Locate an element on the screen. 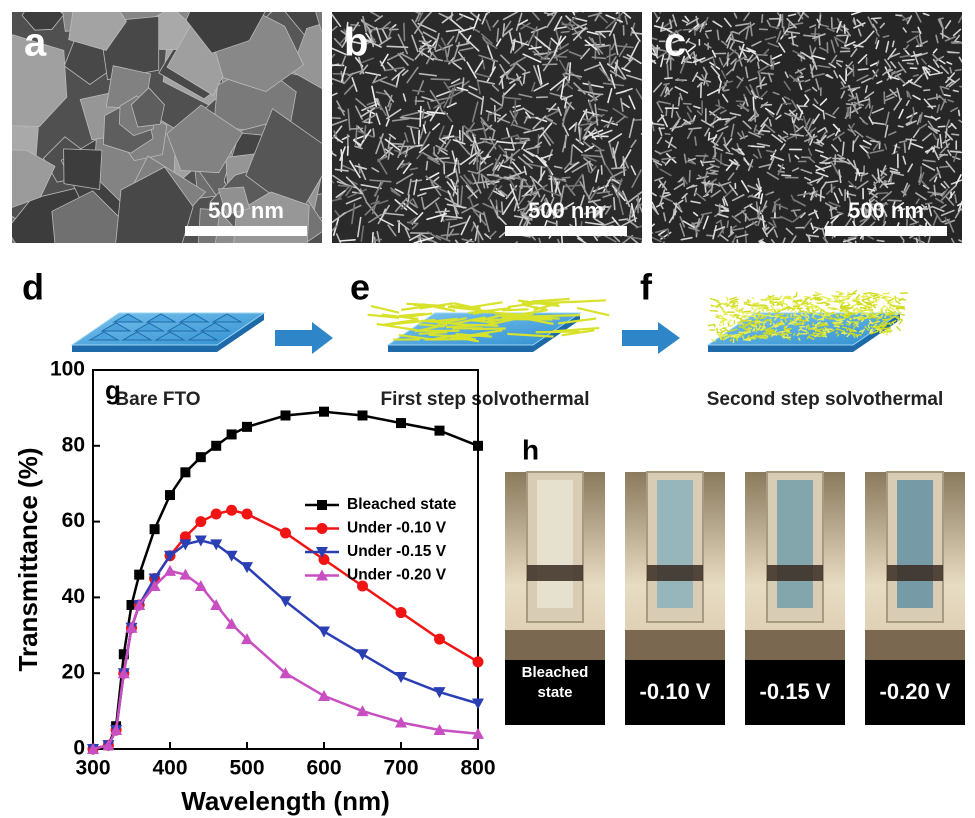 This screenshot has height=818, width=975. legend-label: Under -0.10 V is located at coordinates (397, 528).